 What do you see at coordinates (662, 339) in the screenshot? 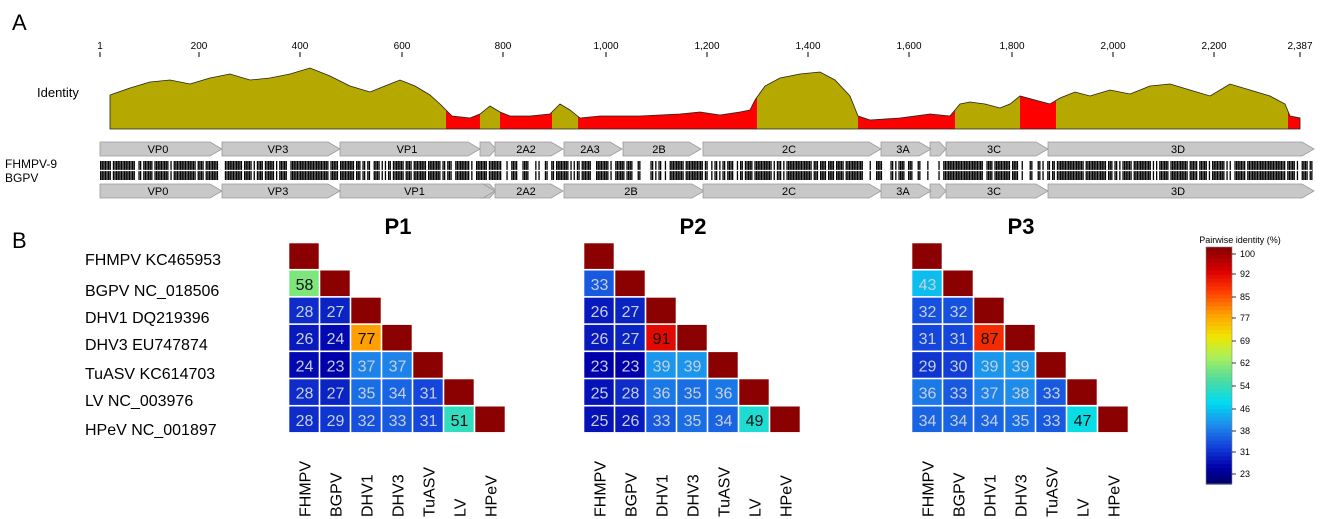
I see `matrix-cell-value: 91` at bounding box center [662, 339].